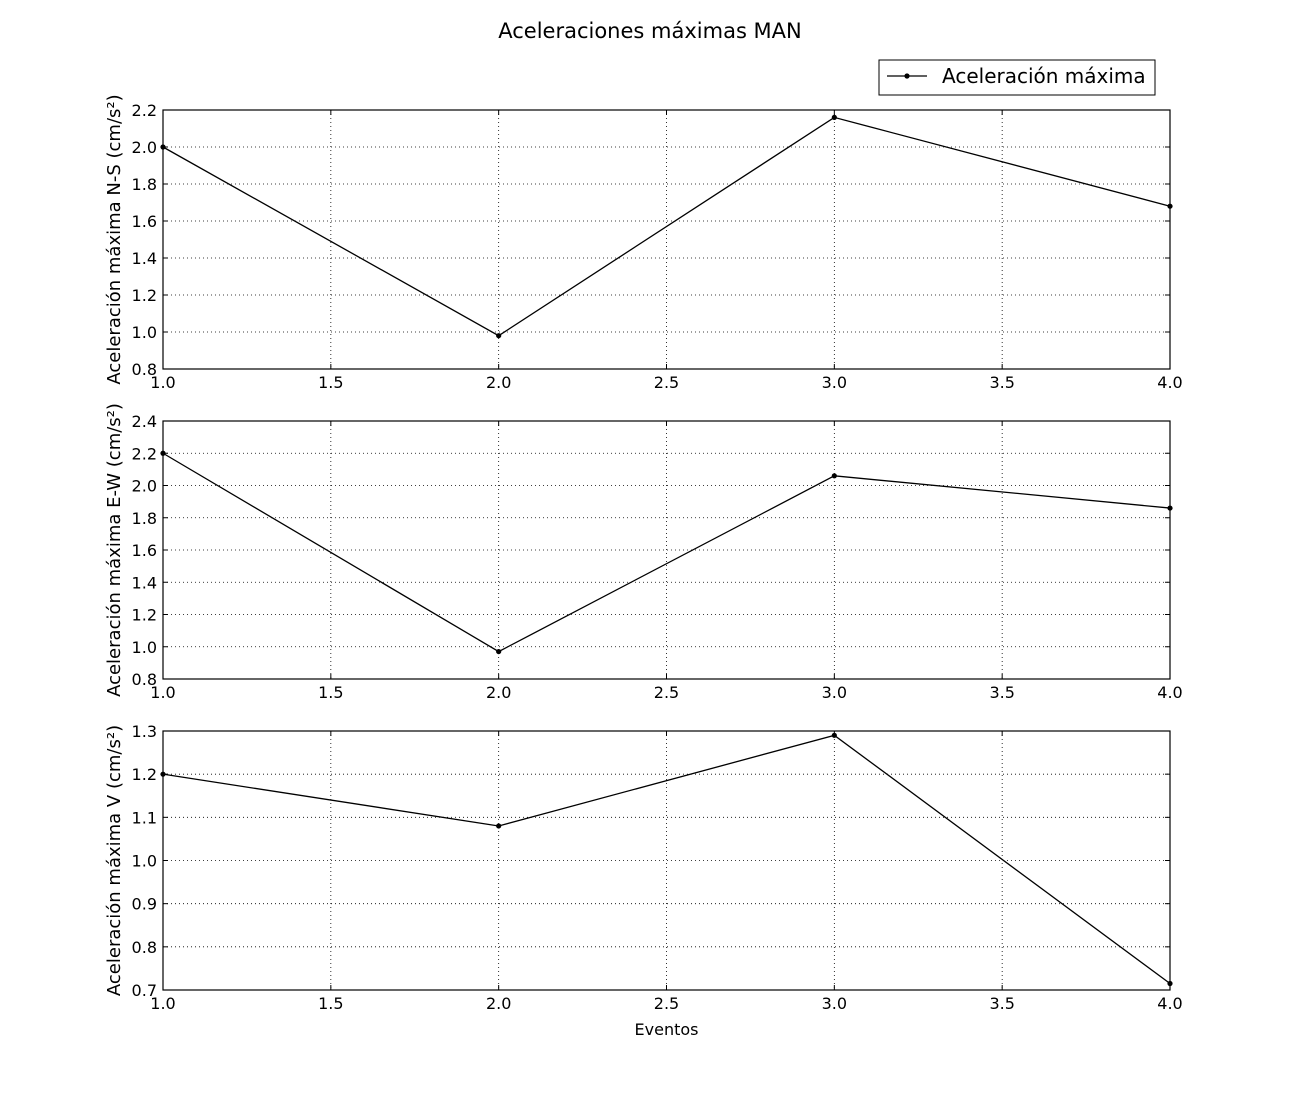 Image resolution: width=1300 pixels, height=1100 pixels. Describe the element at coordinates (1044, 76) in the screenshot. I see `legend-label: Aceleración máxima` at that location.